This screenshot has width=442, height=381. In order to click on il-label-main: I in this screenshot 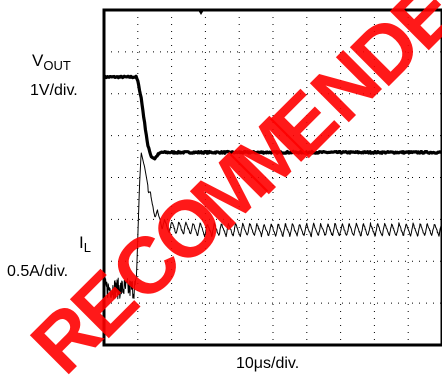, I will do `click(81, 242)`.